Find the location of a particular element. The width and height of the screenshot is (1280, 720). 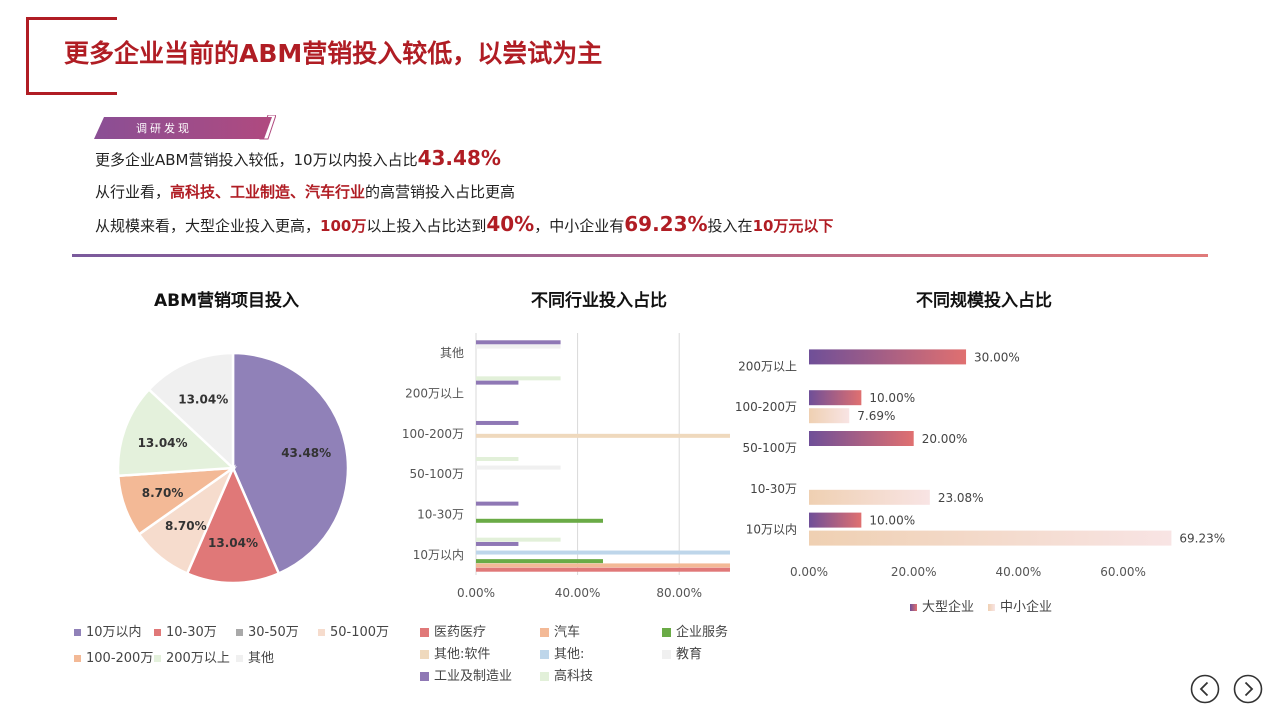

finding-3-highlight-h: 10万元以下 is located at coordinates (793, 226).